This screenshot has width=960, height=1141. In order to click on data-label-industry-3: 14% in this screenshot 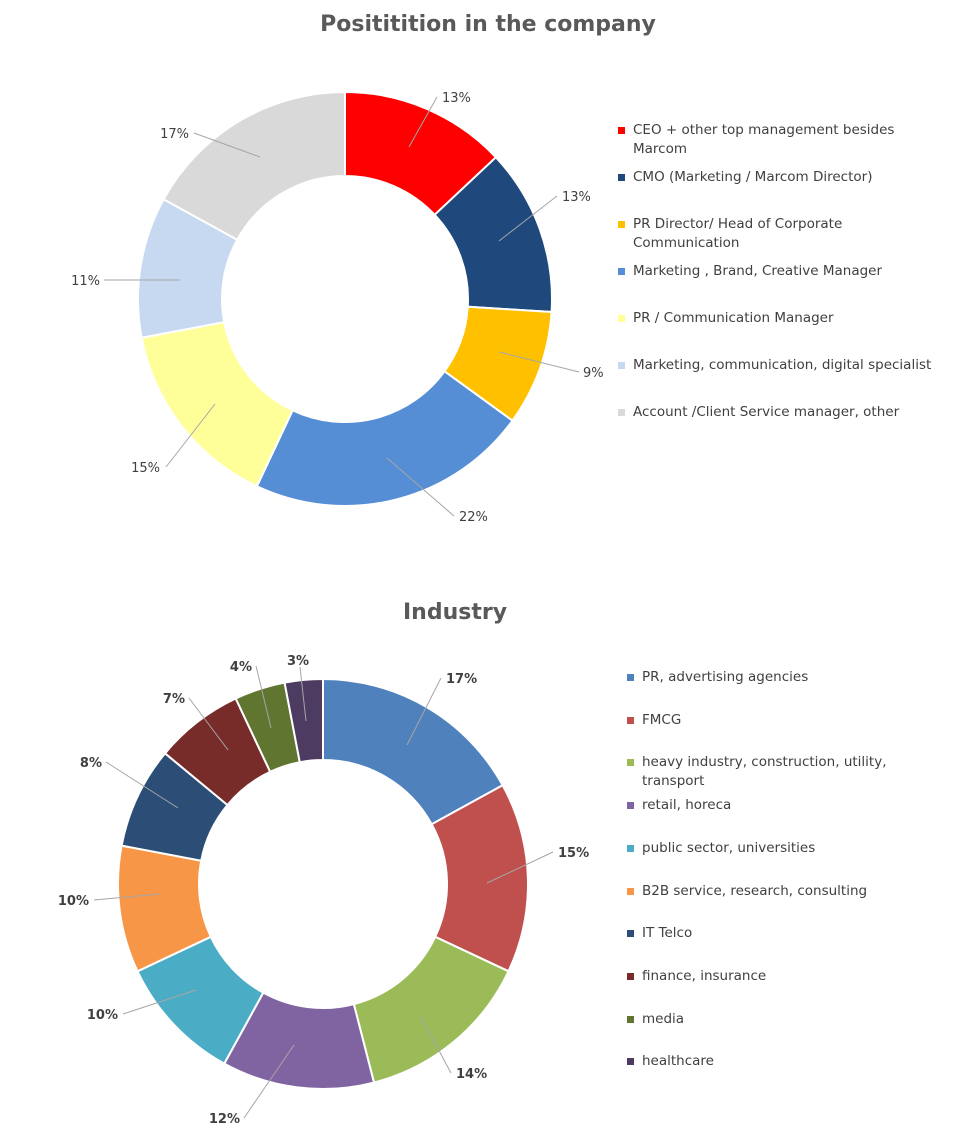, I will do `click(471, 1074)`.